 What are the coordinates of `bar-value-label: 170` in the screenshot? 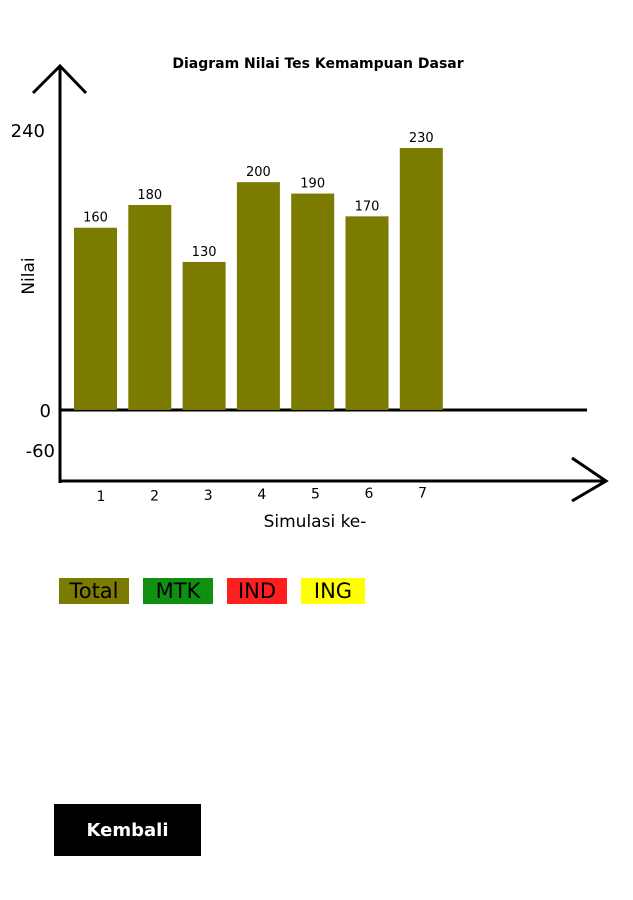 It's located at (367, 206).